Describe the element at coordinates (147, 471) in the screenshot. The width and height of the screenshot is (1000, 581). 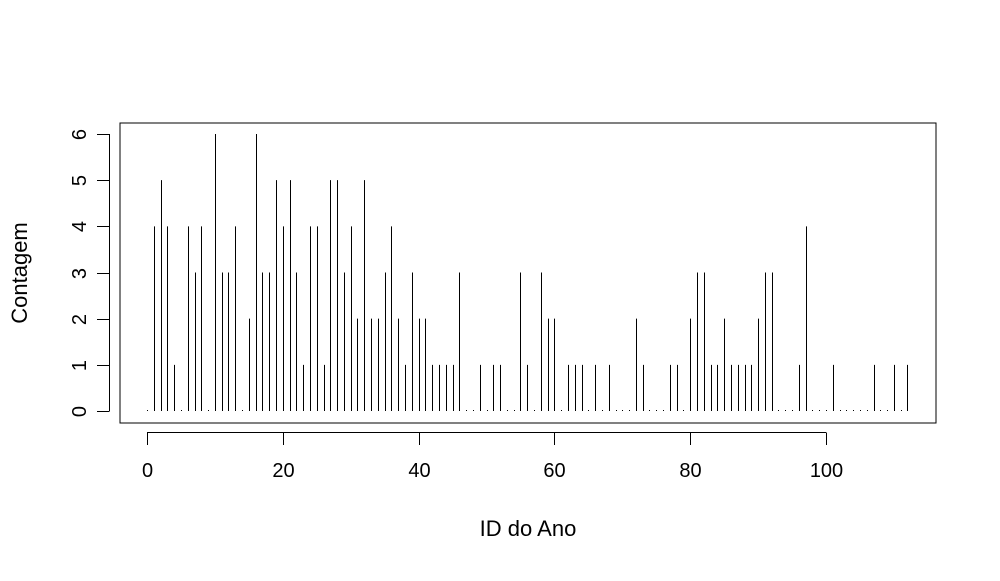
I see `x-tick-label: 0` at that location.